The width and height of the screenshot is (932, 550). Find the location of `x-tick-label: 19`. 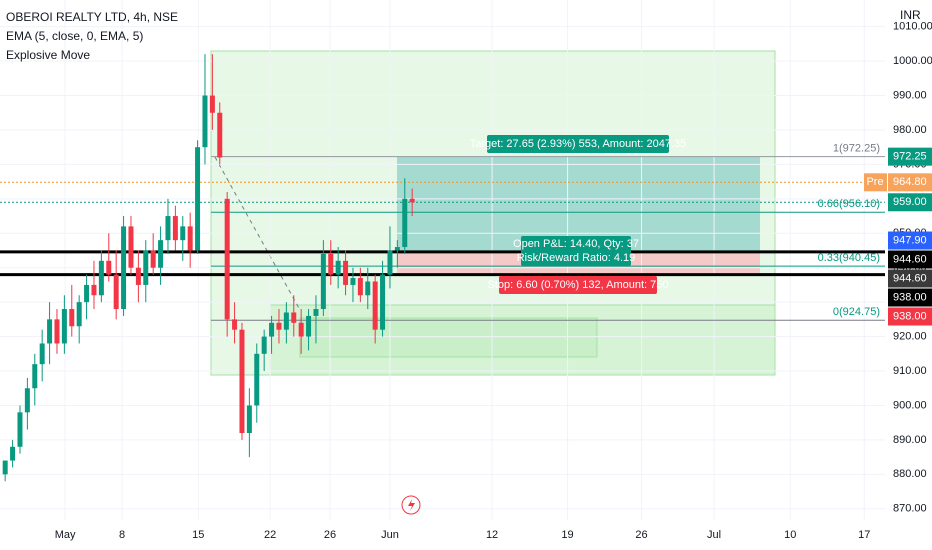

x-tick-label: 19 is located at coordinates (567, 535).